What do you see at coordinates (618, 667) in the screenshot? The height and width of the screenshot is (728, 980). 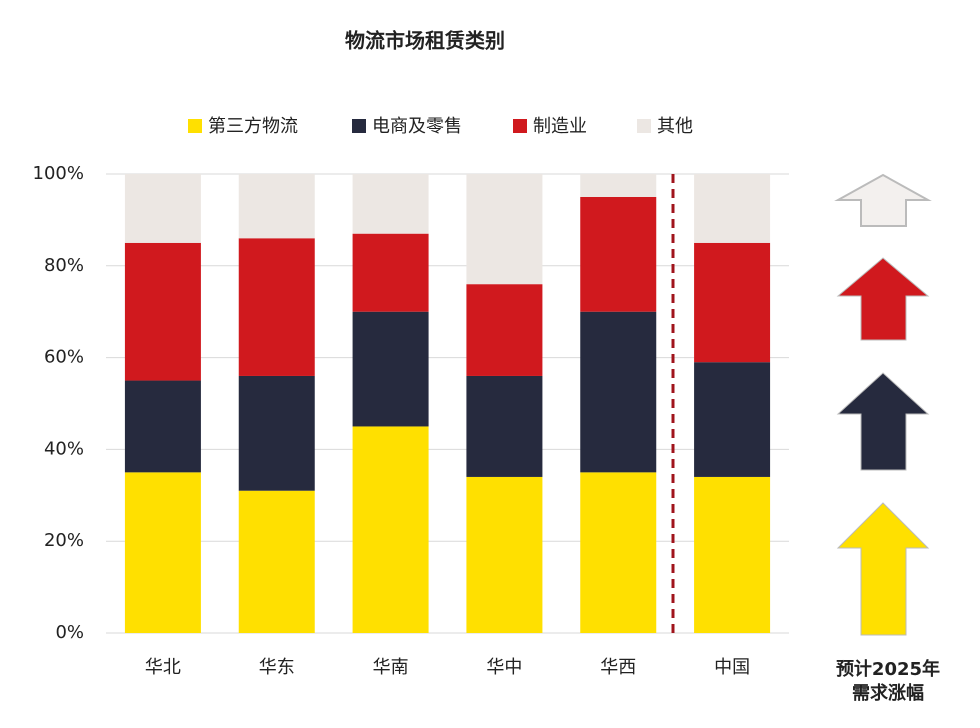 I see `x-tick-label: 华西` at bounding box center [618, 667].